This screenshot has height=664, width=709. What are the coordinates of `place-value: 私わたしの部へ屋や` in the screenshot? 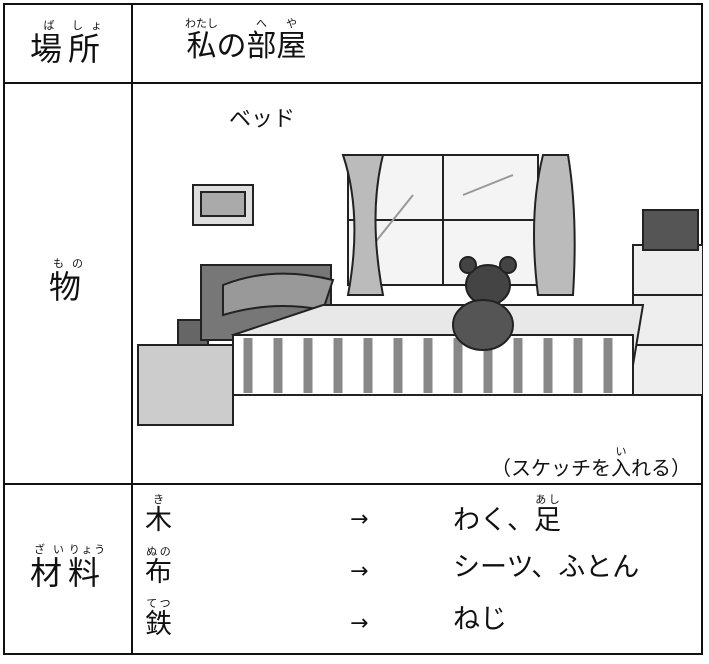 It's located at (246, 41).